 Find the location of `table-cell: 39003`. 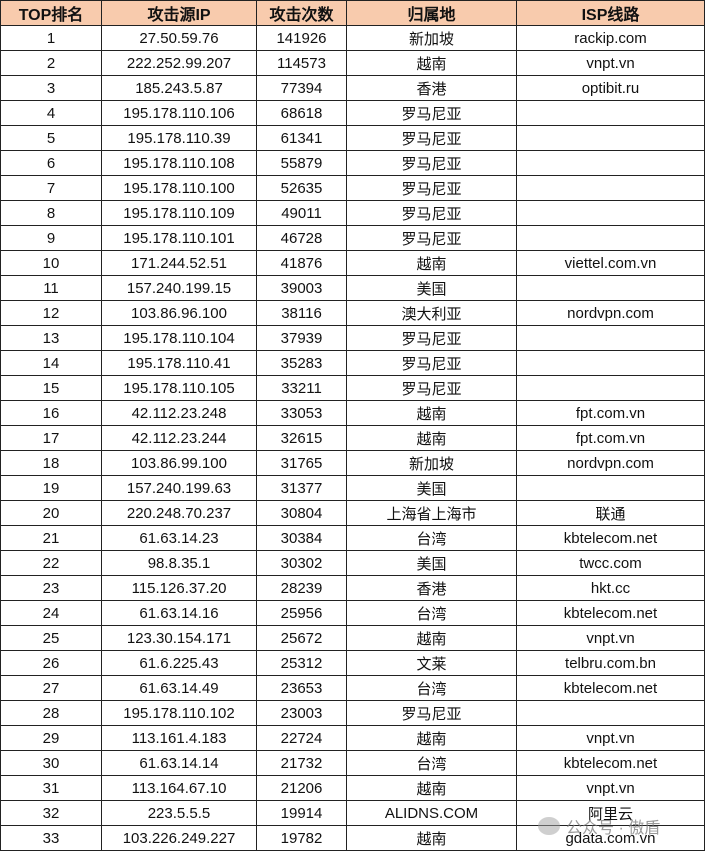

table-cell: 39003 is located at coordinates (301, 288).